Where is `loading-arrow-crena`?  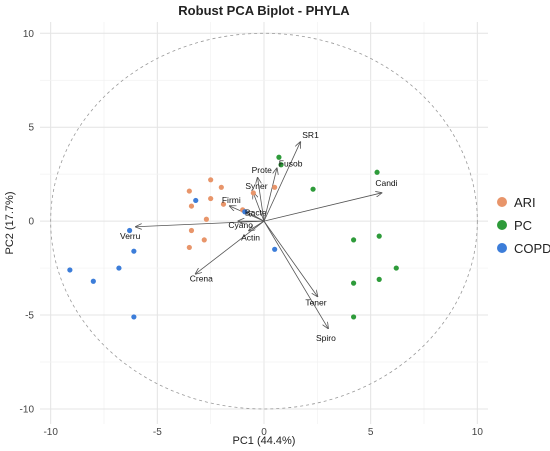
loading-arrow-crena is located at coordinates (230, 247).